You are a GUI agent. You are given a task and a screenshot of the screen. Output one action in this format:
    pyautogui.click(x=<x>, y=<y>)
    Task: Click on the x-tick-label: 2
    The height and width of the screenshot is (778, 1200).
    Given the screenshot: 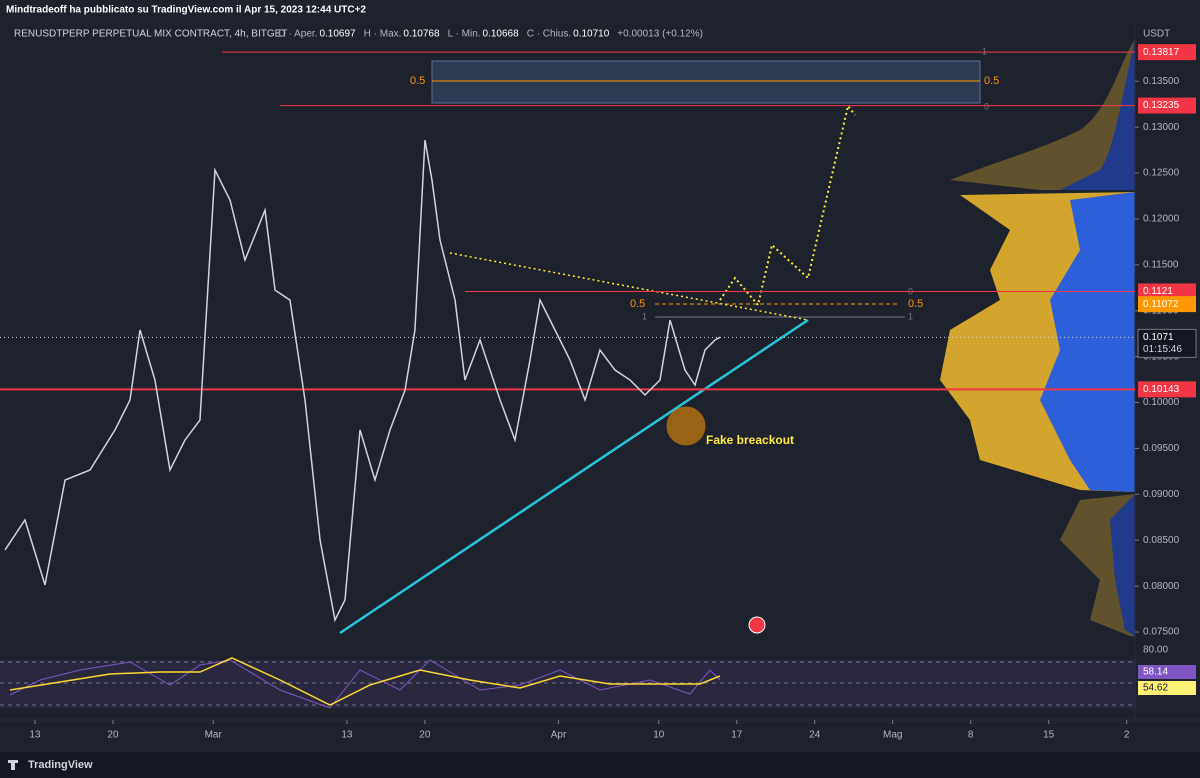 What is the action you would take?
    pyautogui.click(x=1127, y=735)
    